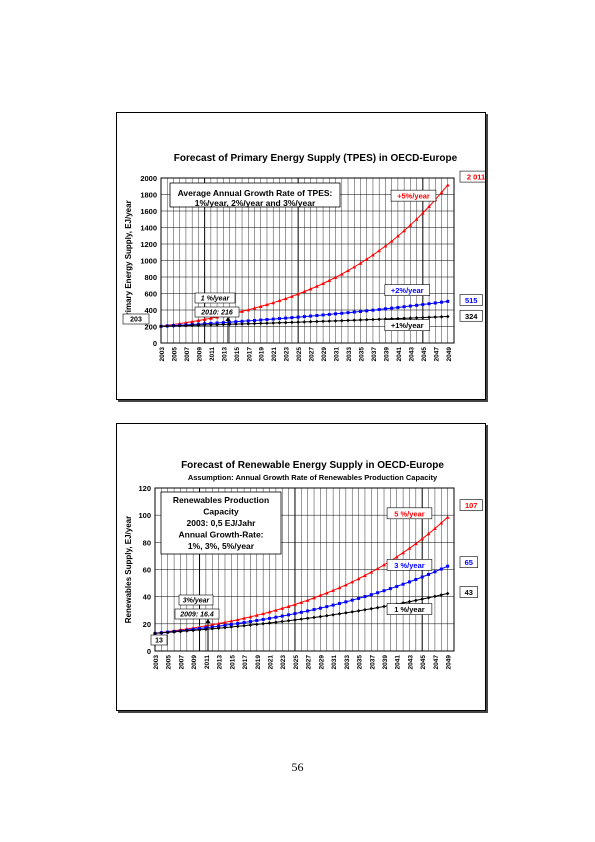  I want to click on end-value-label: 515, so click(471, 300).